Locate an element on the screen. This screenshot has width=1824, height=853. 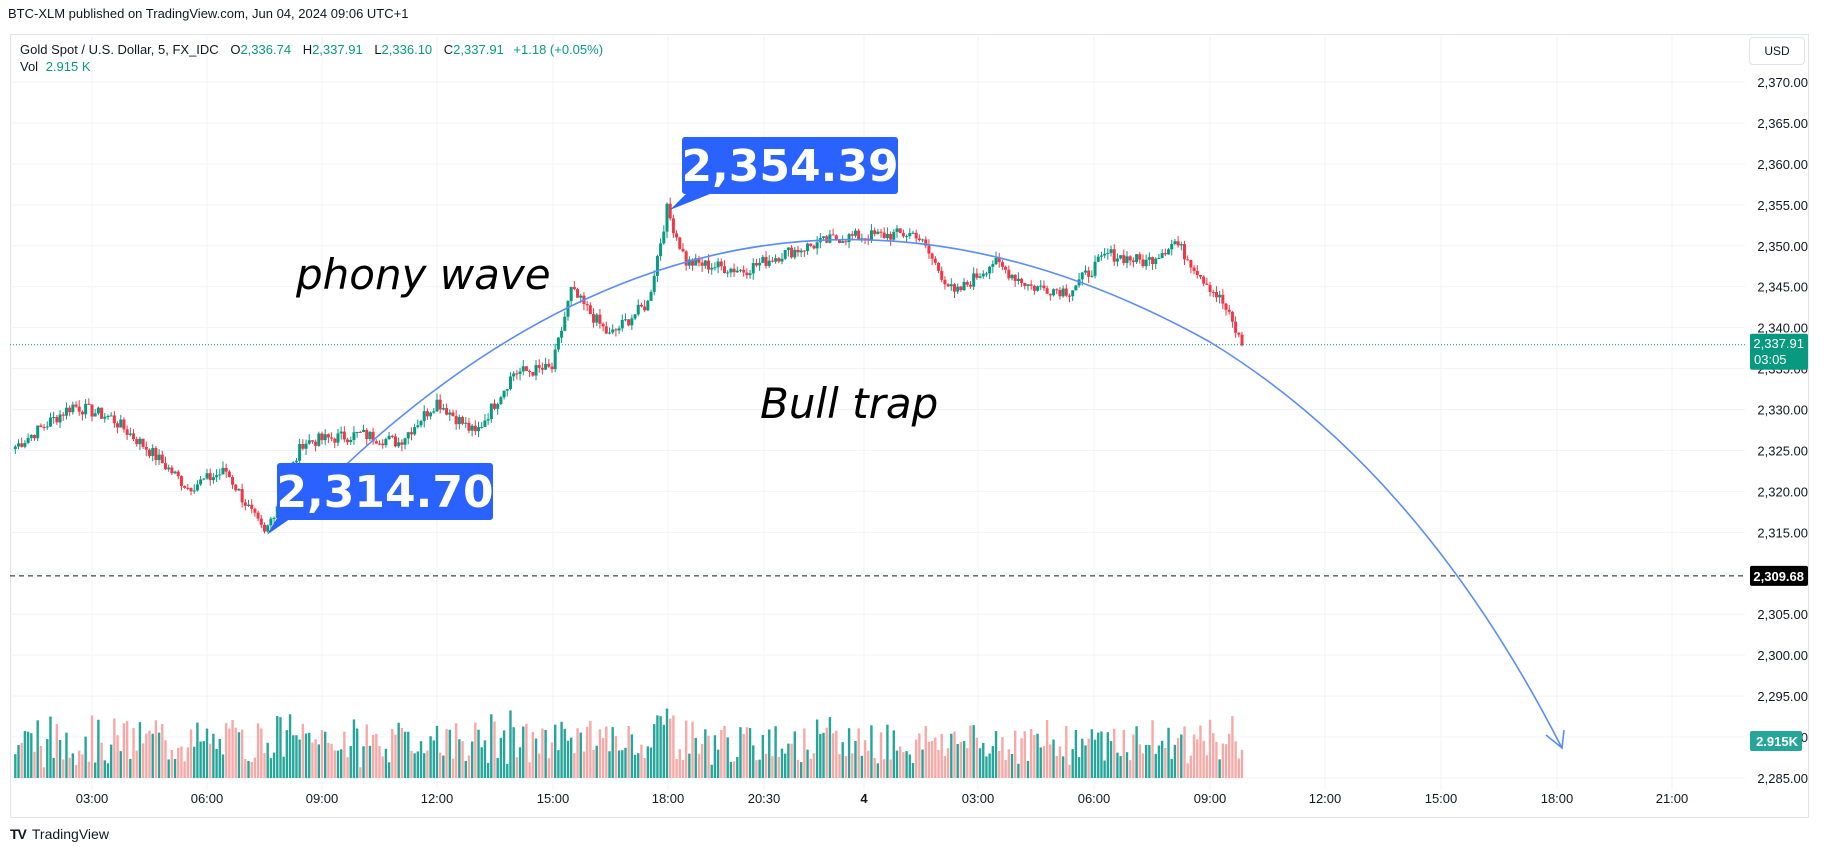
price-tick-label: 2,365.00 is located at coordinates (1782, 123).